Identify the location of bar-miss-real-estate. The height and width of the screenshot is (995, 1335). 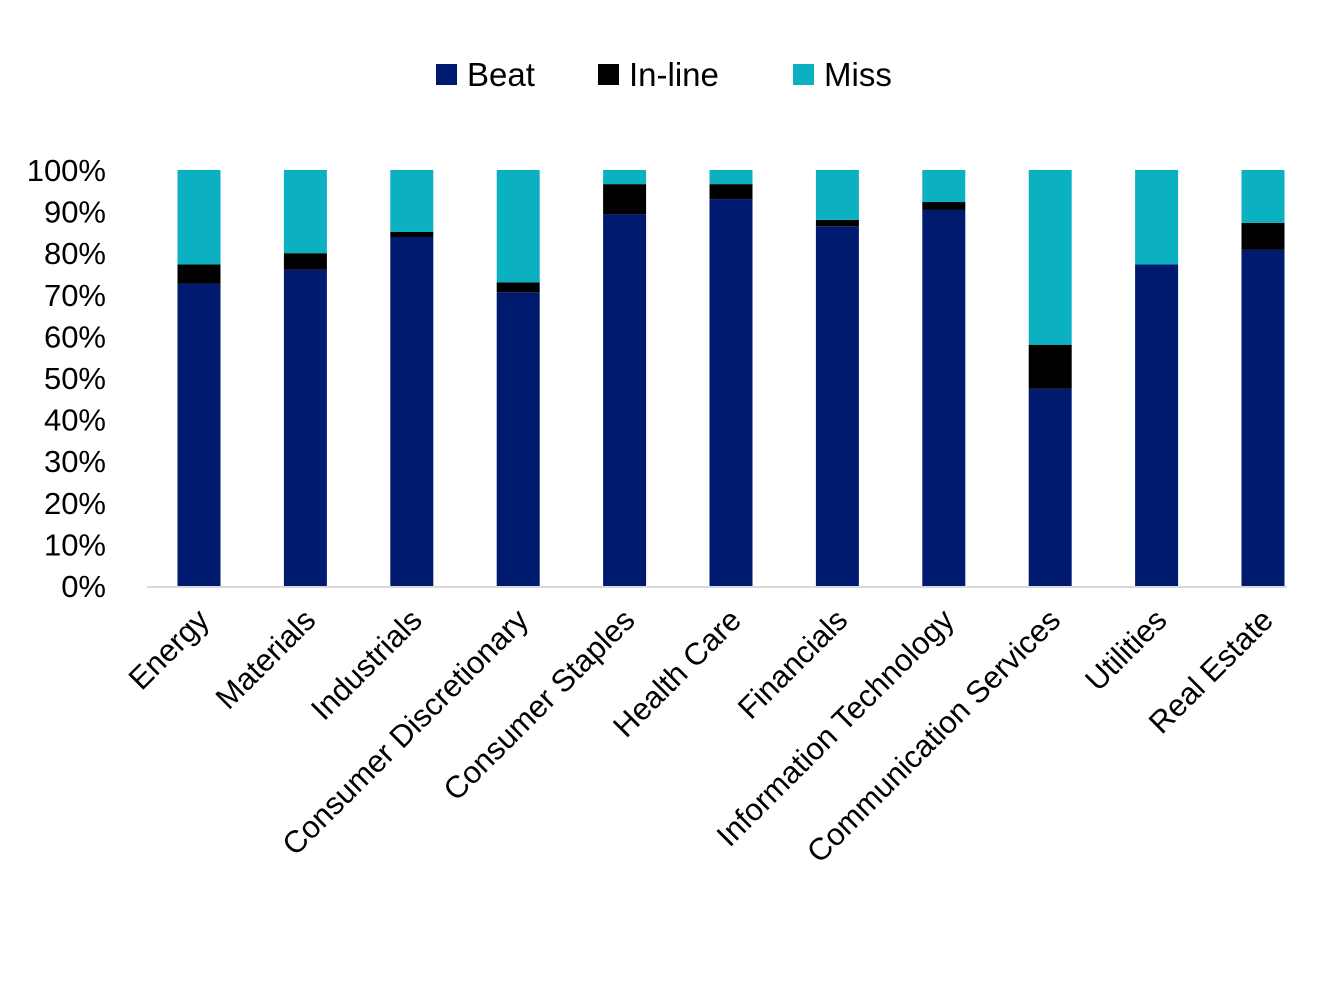
(1263, 196).